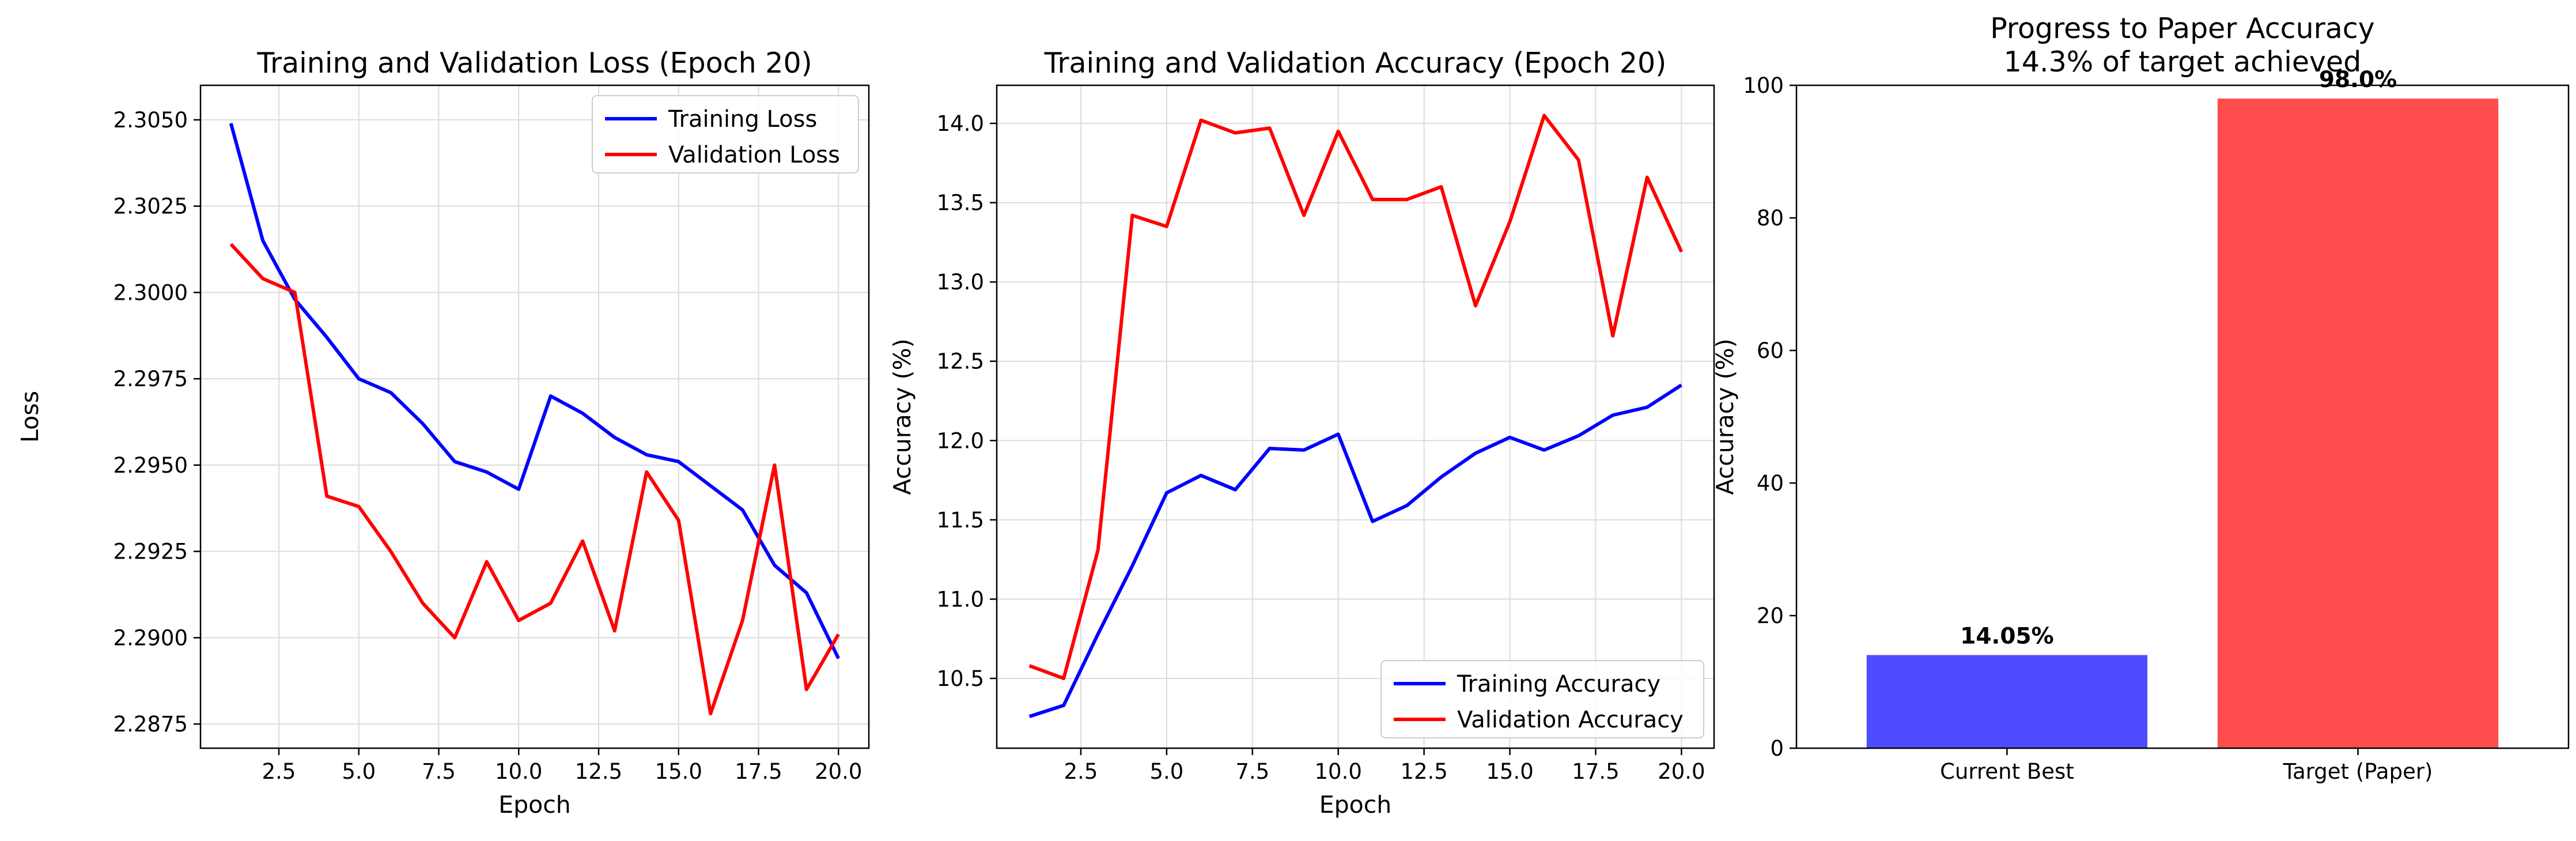  Describe the element at coordinates (960, 440) in the screenshot. I see `y-tick-label: 12.0` at that location.